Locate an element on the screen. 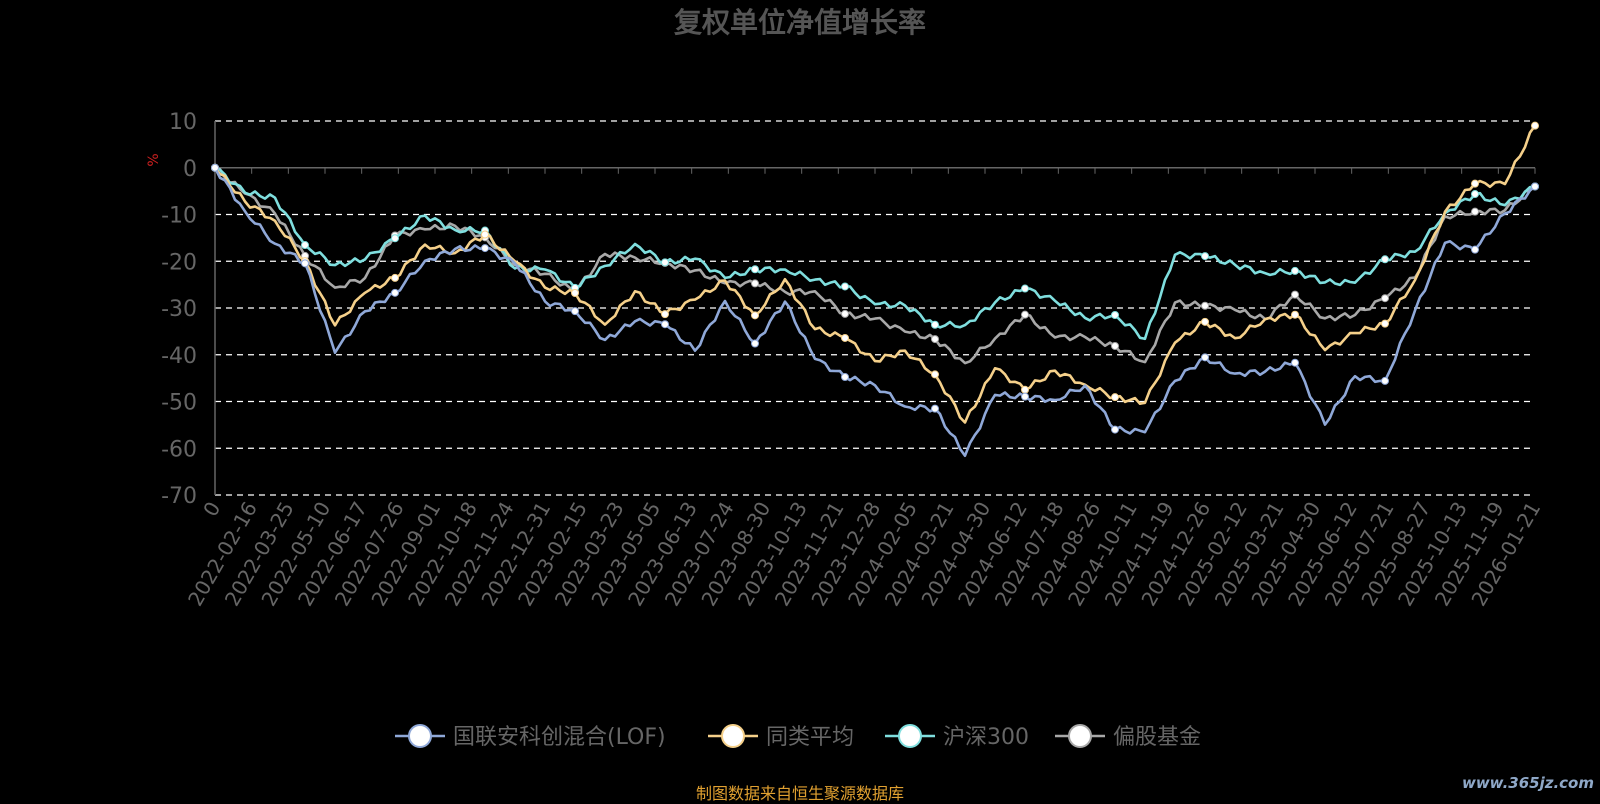 The height and width of the screenshot is (804, 1600). legend-label: 偏股基金 is located at coordinates (1157, 737).